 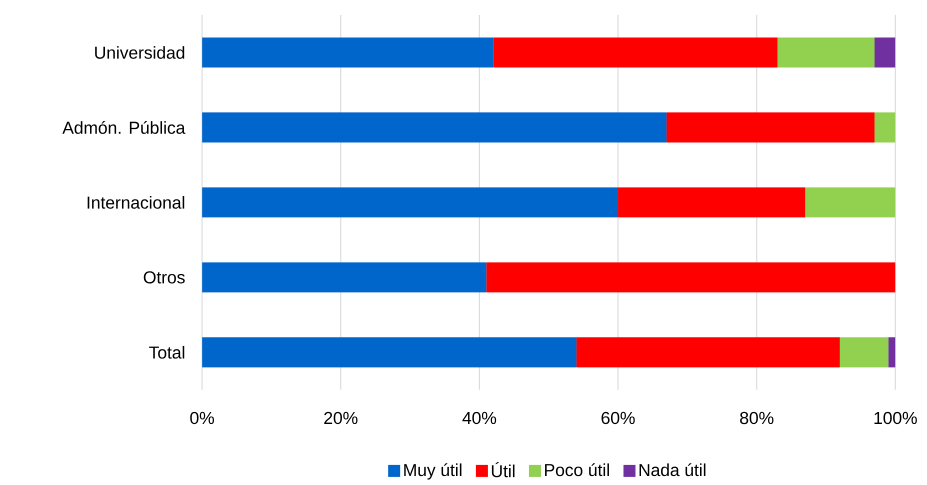 I want to click on legend-label: Poco útil, so click(x=577, y=469).